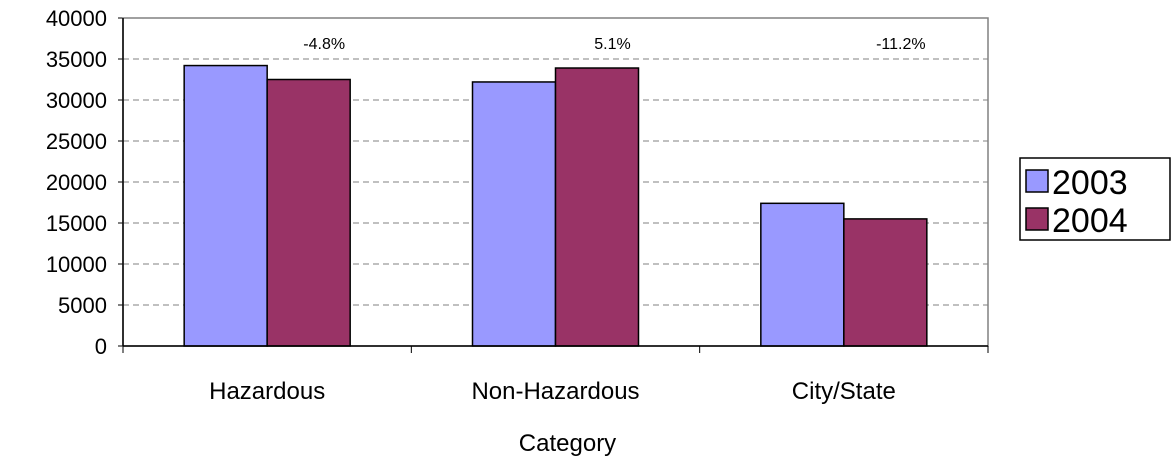 The height and width of the screenshot is (463, 1174). I want to click on y-tick-label: 10000, so click(76, 264).